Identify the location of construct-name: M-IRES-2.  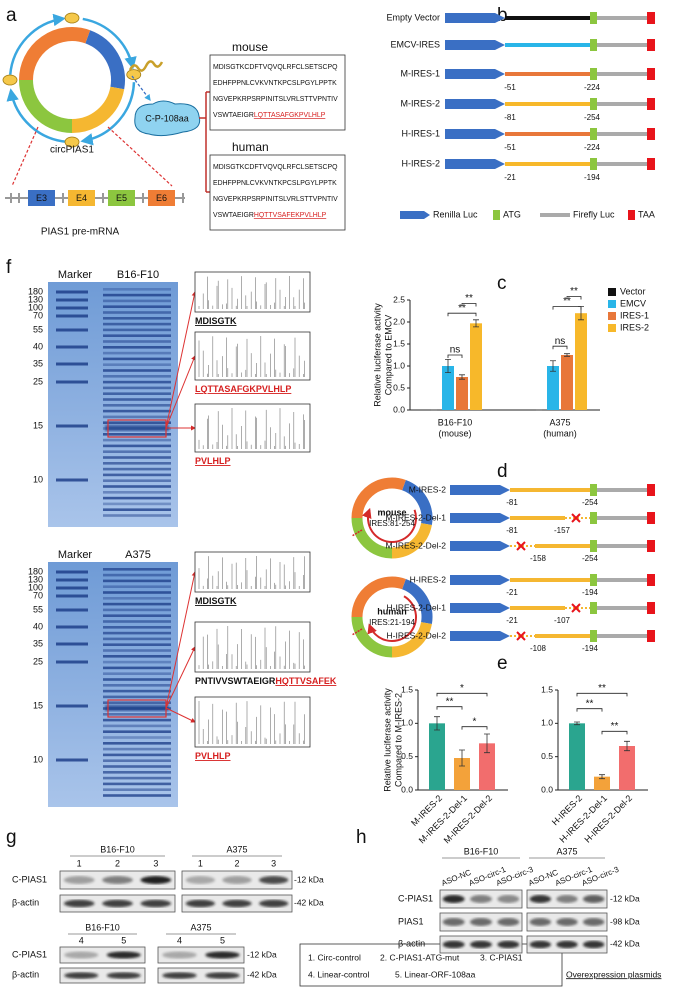
(420, 103).